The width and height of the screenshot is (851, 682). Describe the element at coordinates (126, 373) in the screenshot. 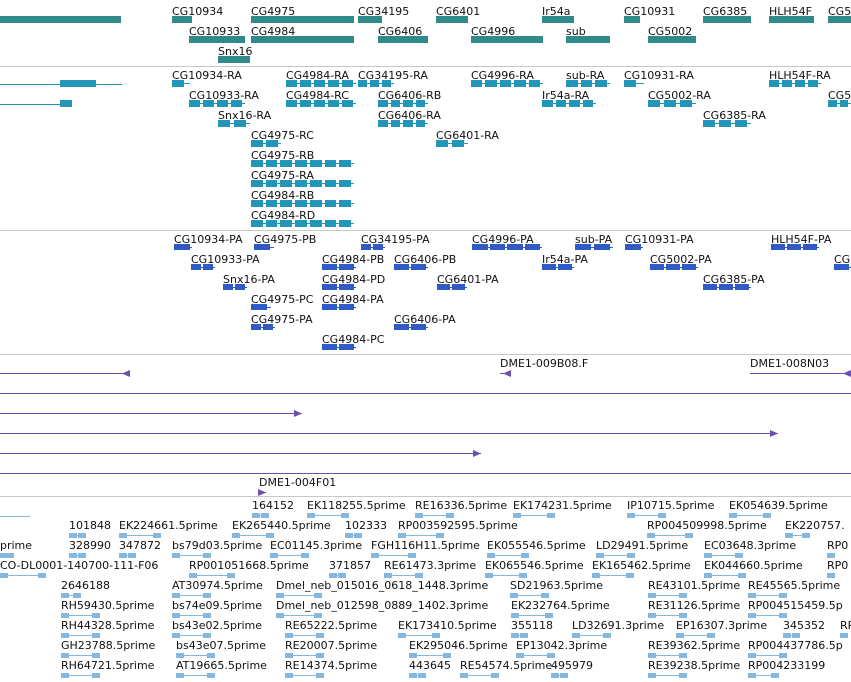

I see `clone-end-marker` at that location.